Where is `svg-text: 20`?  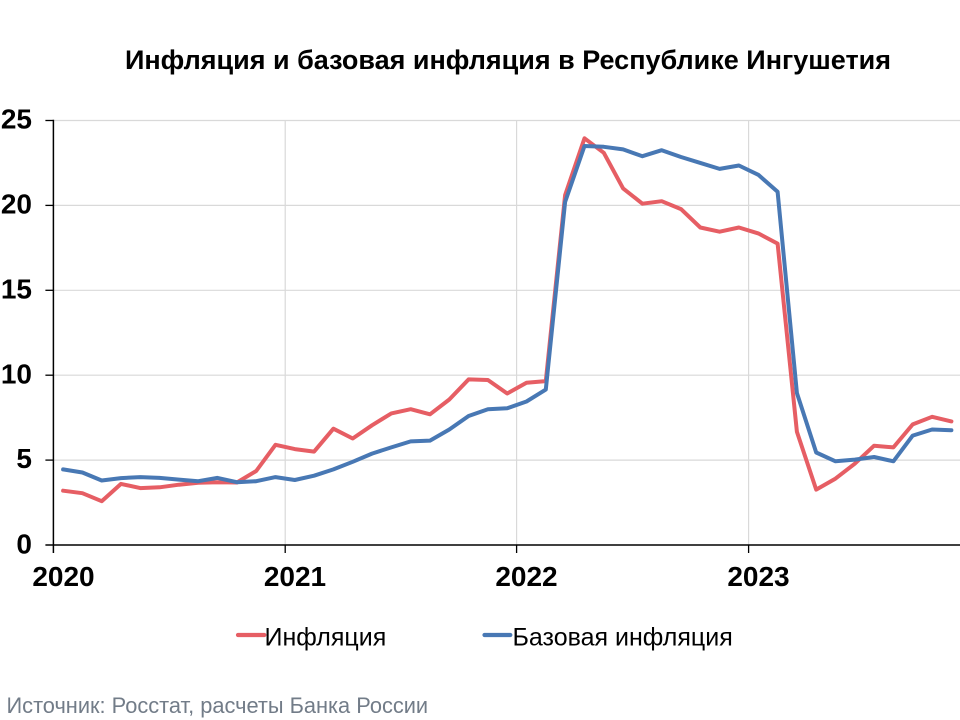
svg-text: 20 is located at coordinates (16, 204).